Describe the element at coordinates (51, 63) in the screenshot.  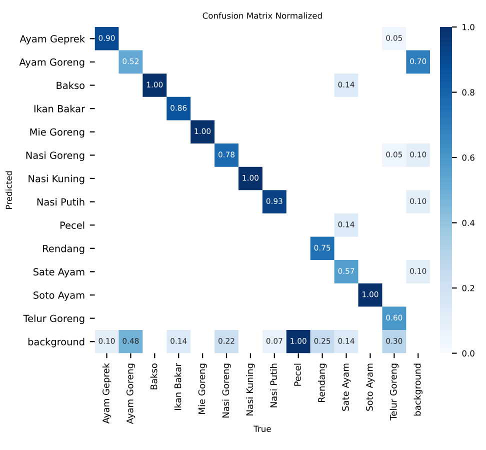
I see `y-tick-label: Ayam Goreng` at that location.